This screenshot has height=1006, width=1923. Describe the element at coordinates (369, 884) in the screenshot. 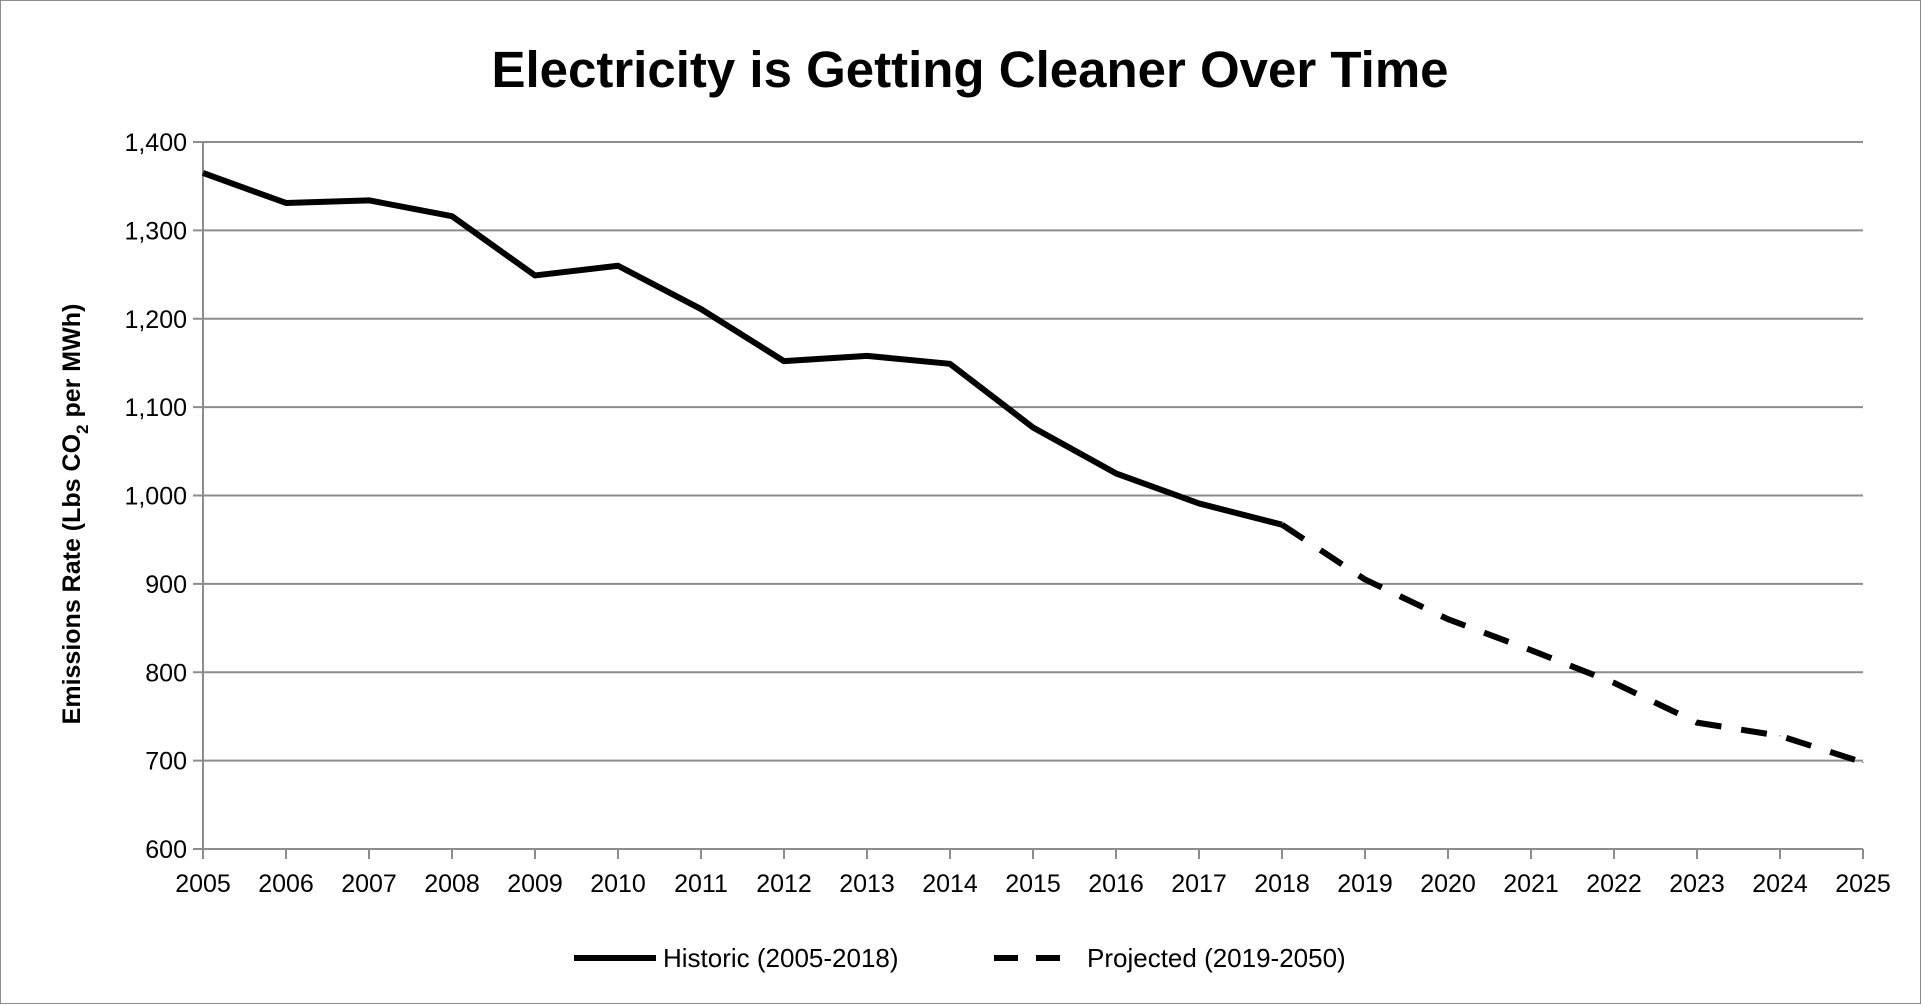

I see `x-tick-label: 2007` at that location.